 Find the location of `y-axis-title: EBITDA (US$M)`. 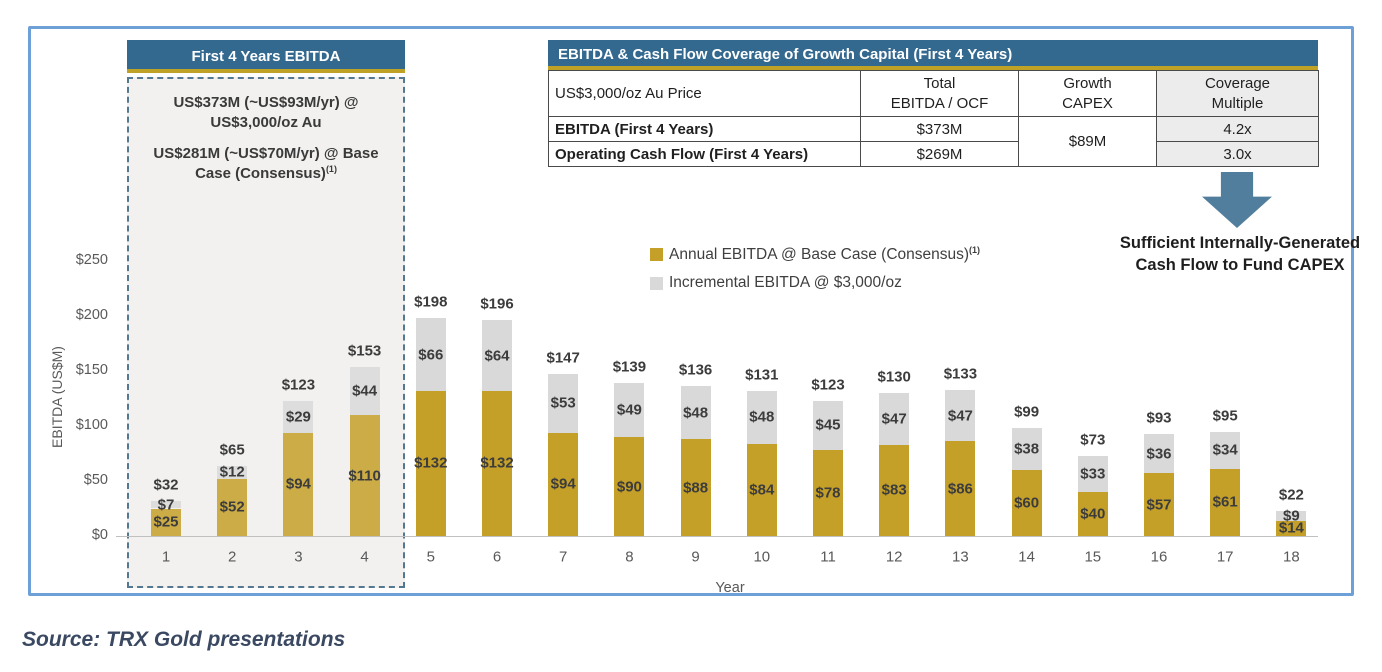

y-axis-title: EBITDA (US$M) is located at coordinates (57, 397).